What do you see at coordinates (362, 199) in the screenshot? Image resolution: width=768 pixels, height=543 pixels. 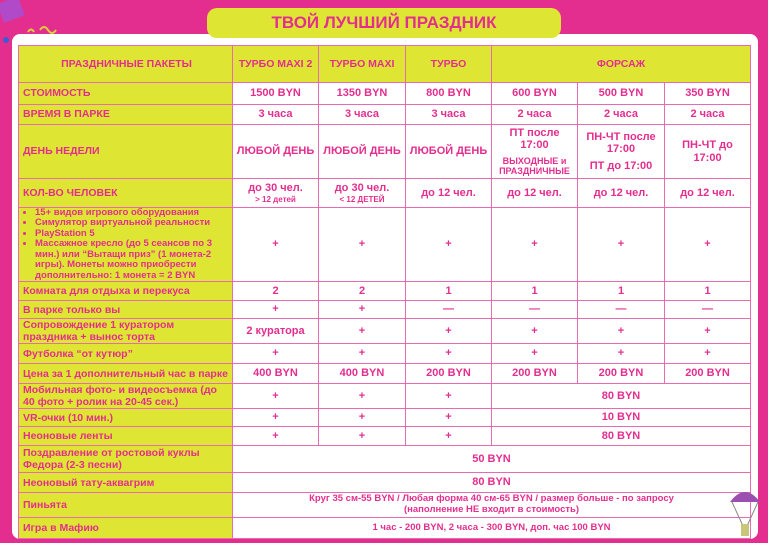 I see `cell-sub: < 12 ДЕТЕЙ` at bounding box center [362, 199].